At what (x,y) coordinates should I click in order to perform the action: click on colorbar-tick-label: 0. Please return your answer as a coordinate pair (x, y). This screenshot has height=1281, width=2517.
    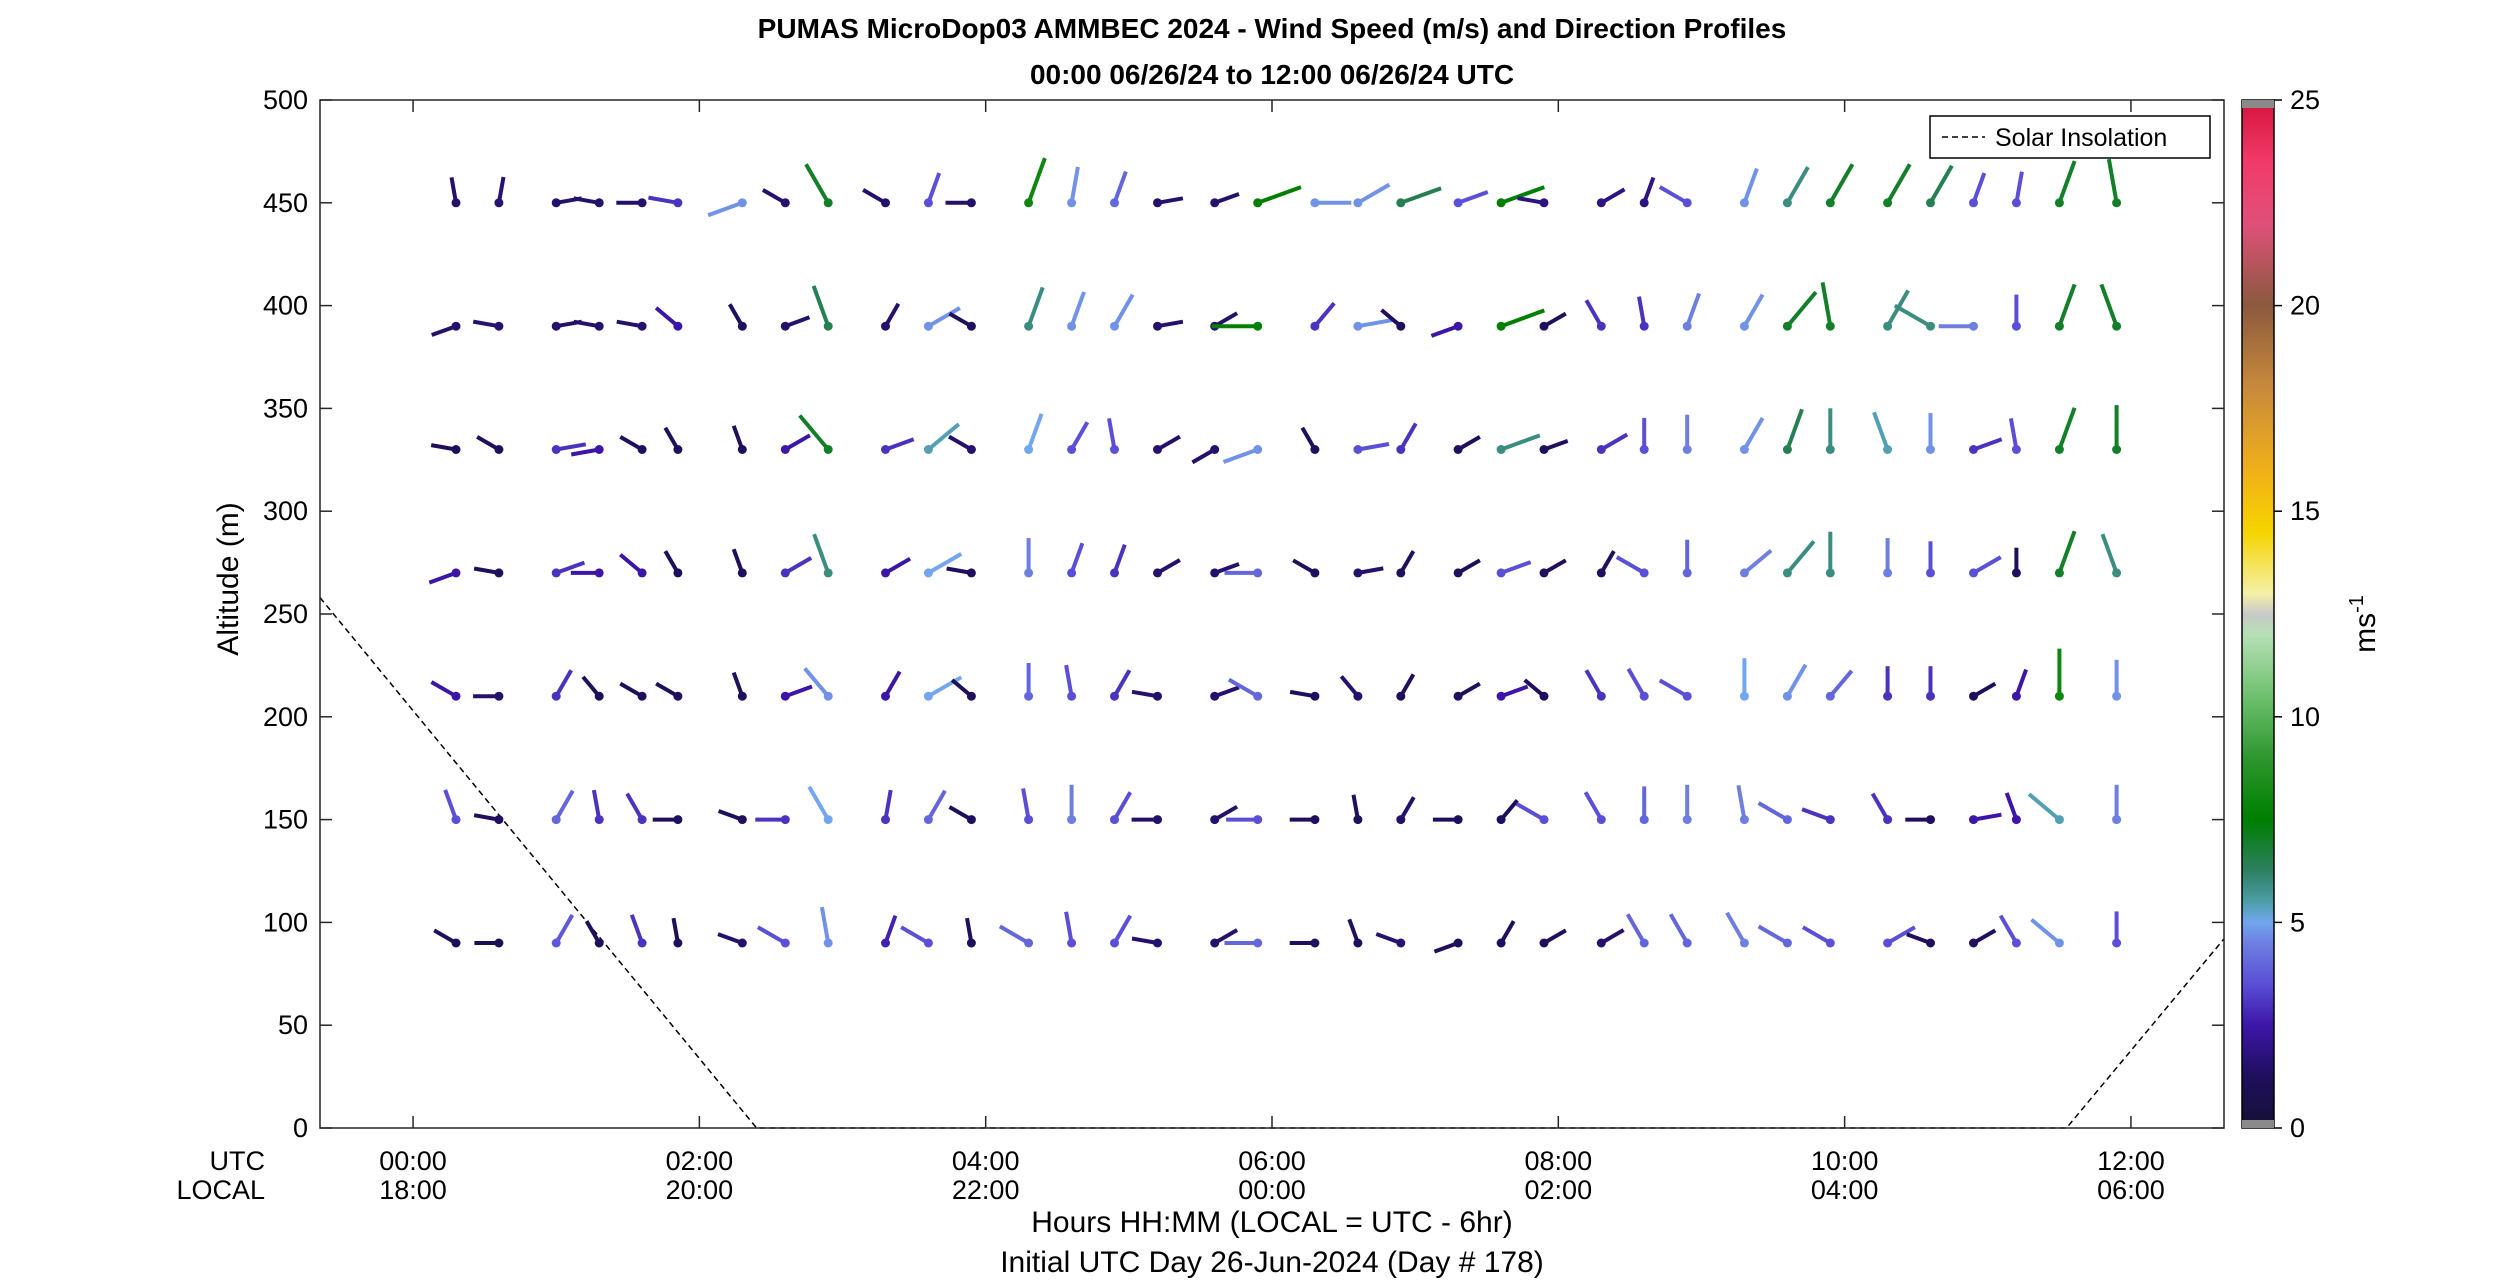
    Looking at the image, I should click on (2297, 1128).